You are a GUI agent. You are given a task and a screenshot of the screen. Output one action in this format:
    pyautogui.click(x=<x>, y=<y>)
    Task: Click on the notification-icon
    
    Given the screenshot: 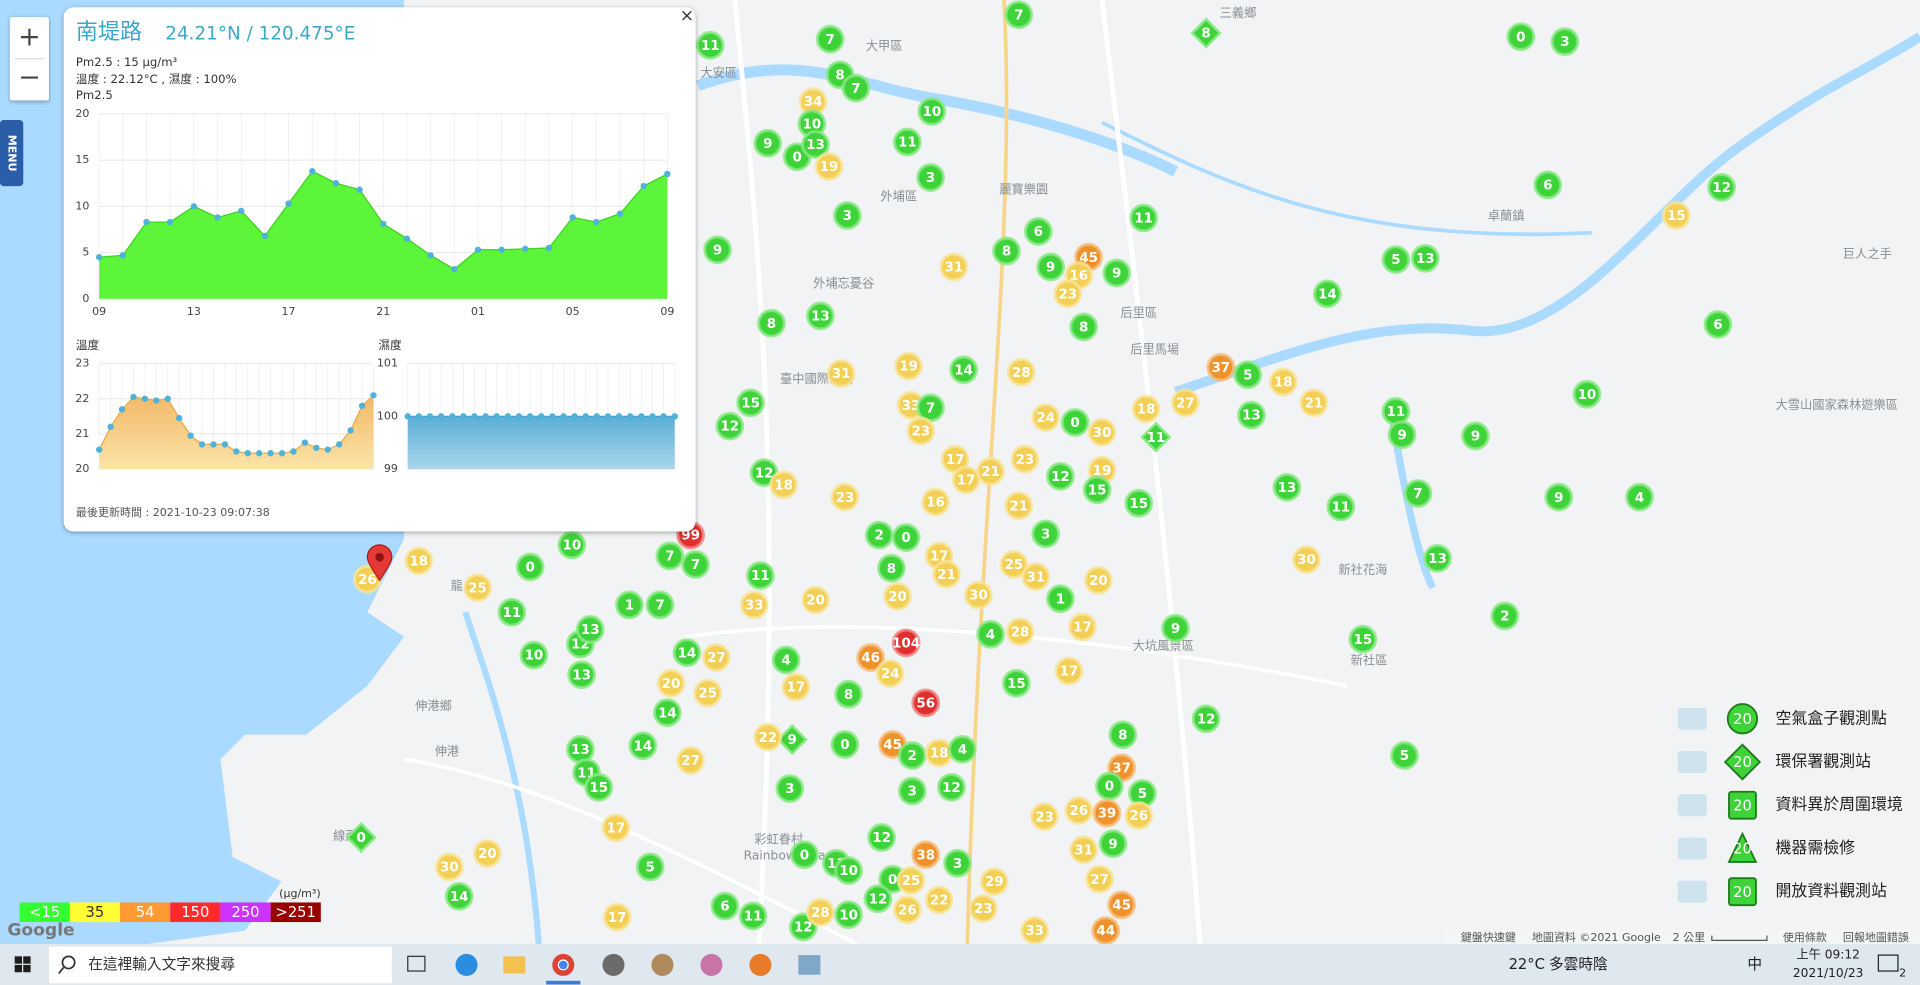 What is the action you would take?
    pyautogui.click(x=1888, y=963)
    